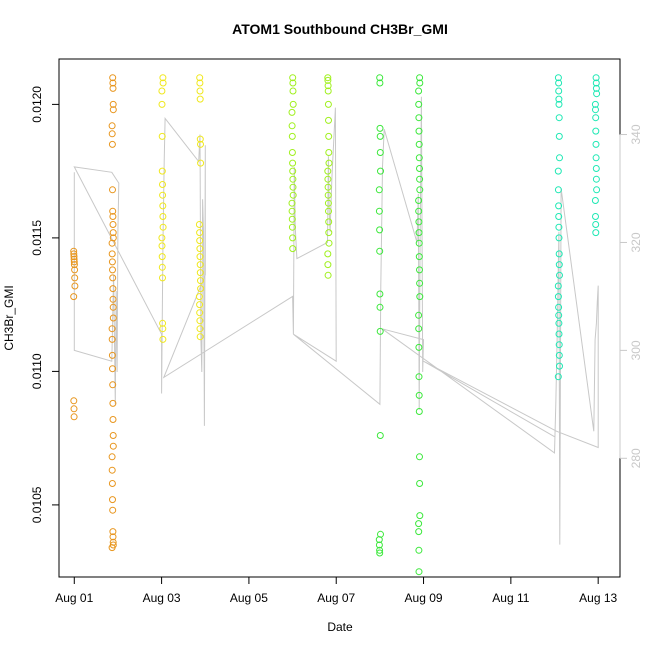 Image resolution: width=650 pixels, height=650 pixels. Describe the element at coordinates (74, 598) in the screenshot. I see `x-tick-label: Aug 01` at that location.